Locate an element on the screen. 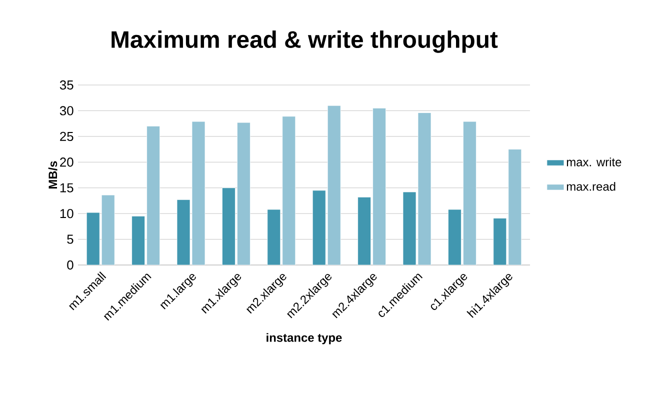 This screenshot has width=670, height=403. y-tick-label: 20 is located at coordinates (67, 162).